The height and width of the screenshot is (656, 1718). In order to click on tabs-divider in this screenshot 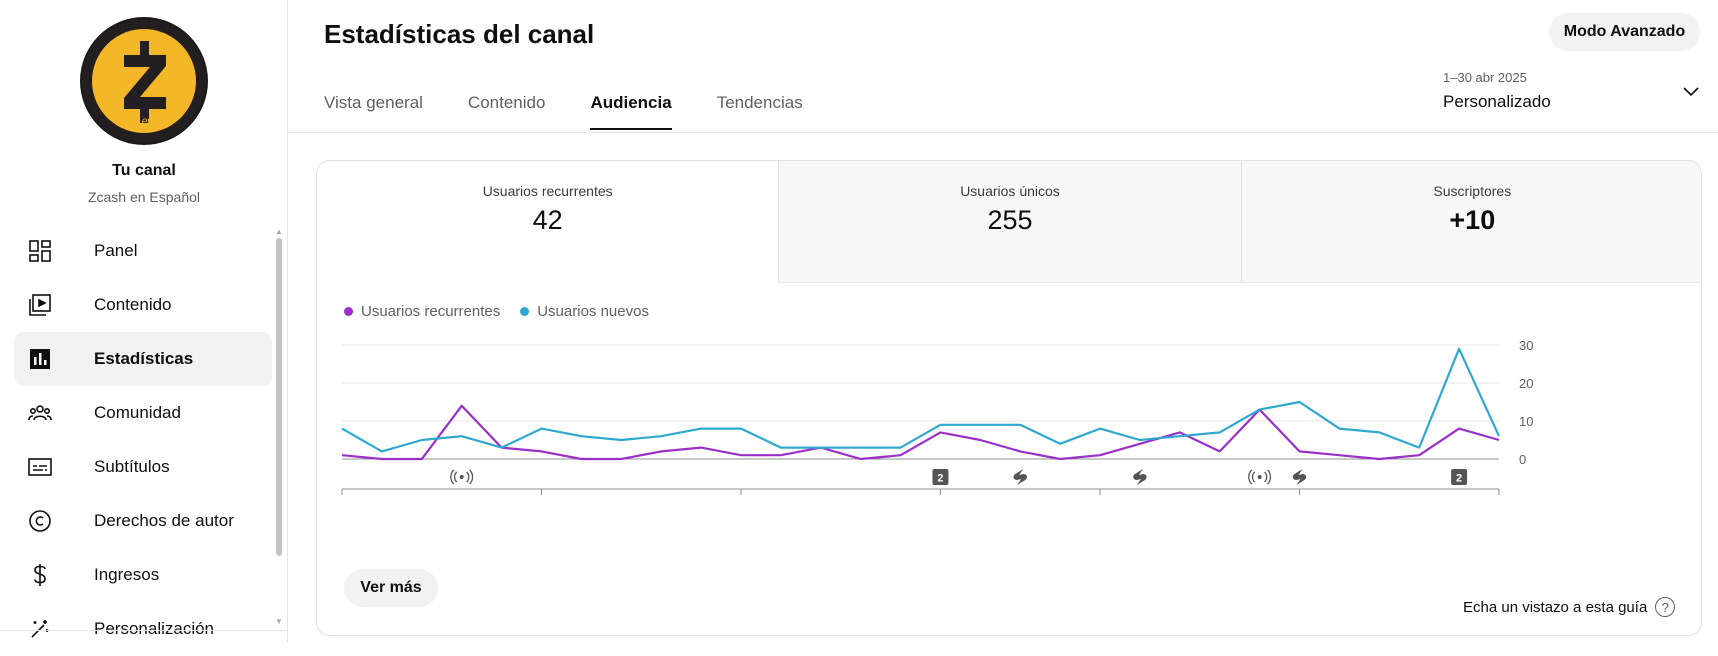, I will do `click(1003, 132)`.